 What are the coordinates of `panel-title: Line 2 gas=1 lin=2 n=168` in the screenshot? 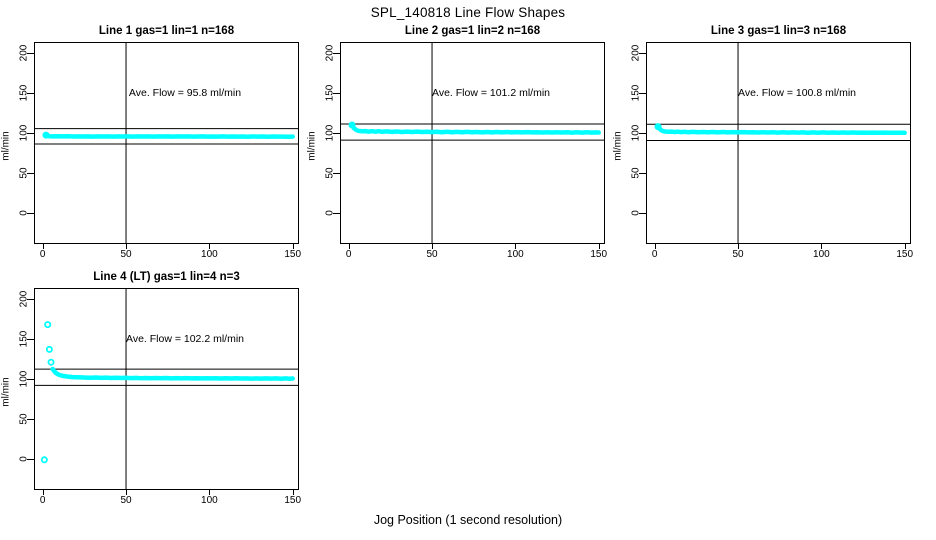 It's located at (472, 31).